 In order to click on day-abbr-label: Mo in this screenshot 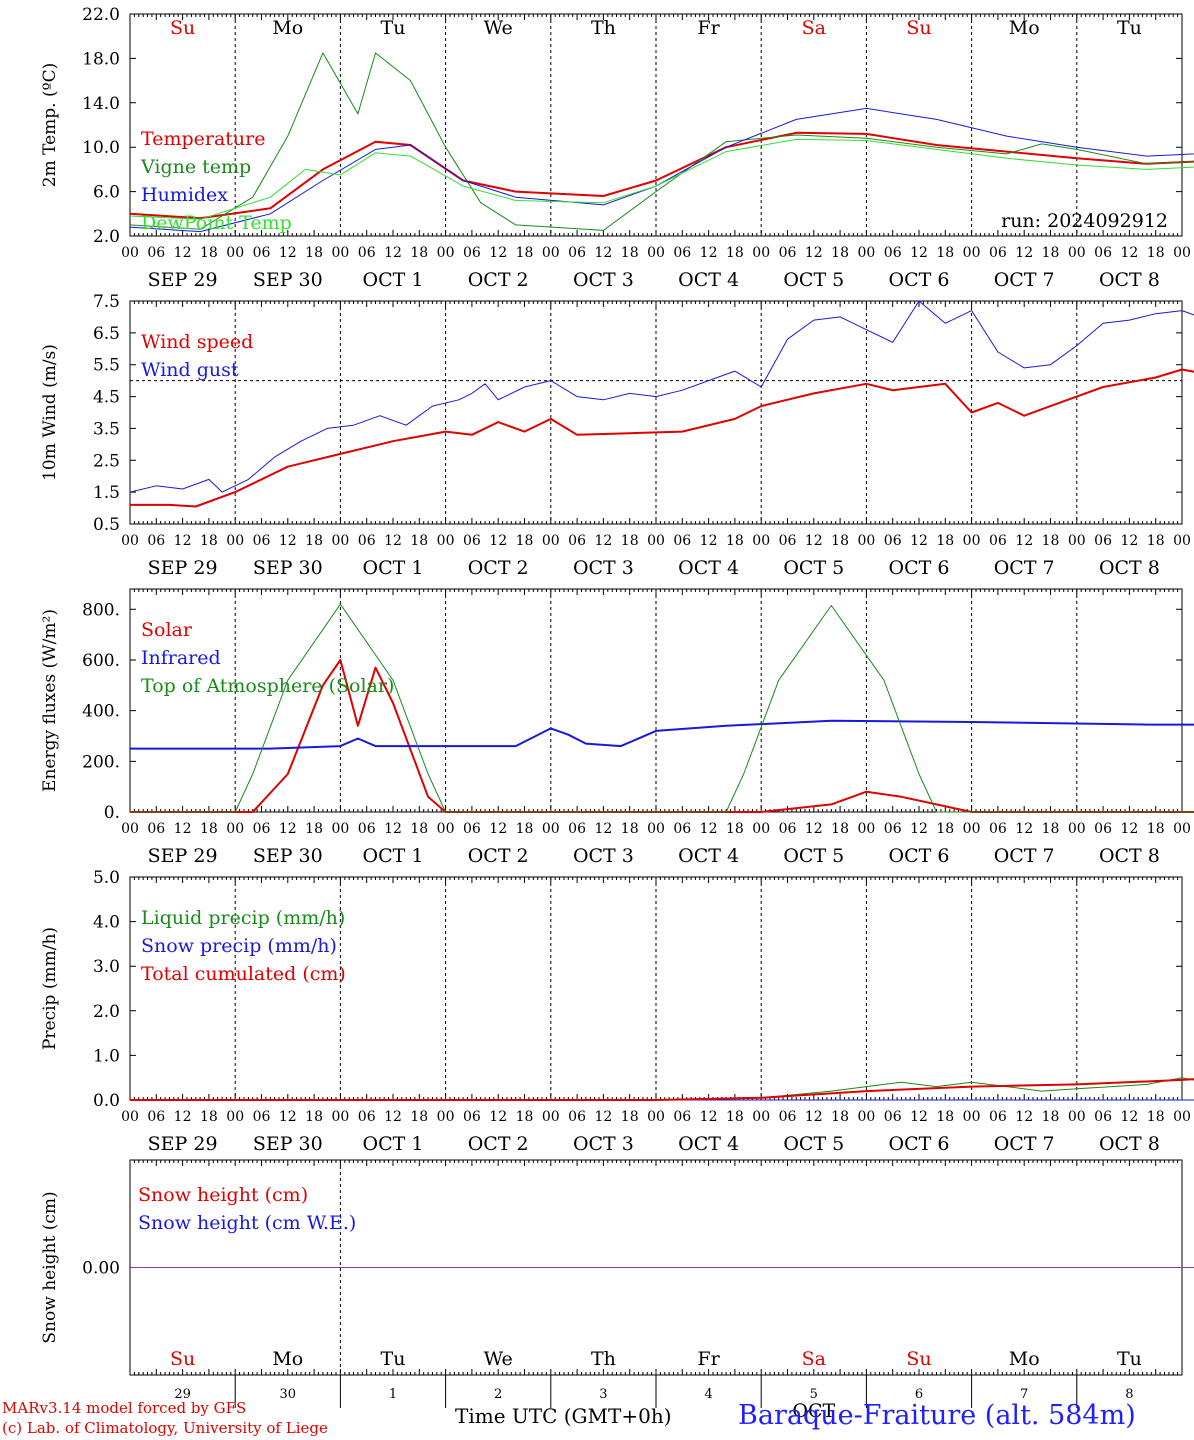, I will do `click(1024, 28)`.